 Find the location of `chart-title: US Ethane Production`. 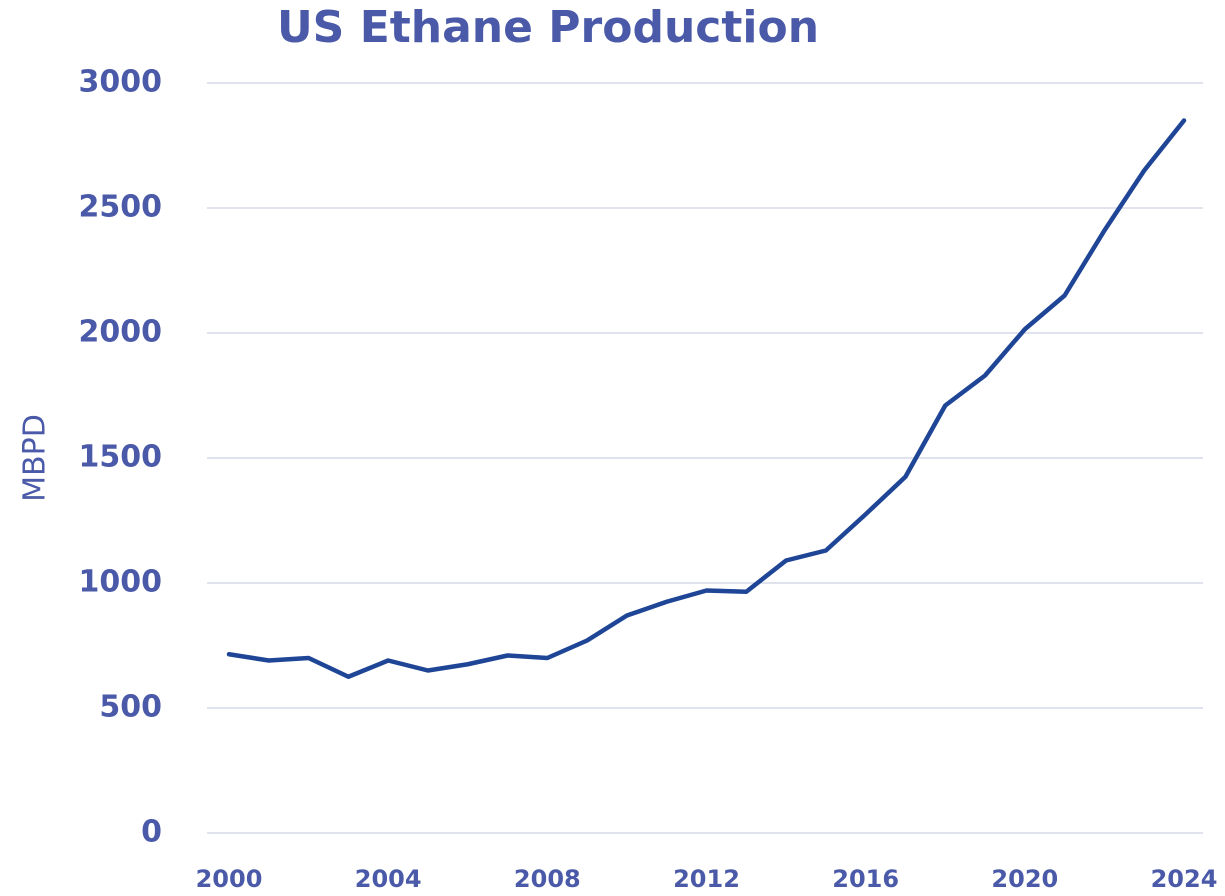

chart-title: US Ethane Production is located at coordinates (548, 27).